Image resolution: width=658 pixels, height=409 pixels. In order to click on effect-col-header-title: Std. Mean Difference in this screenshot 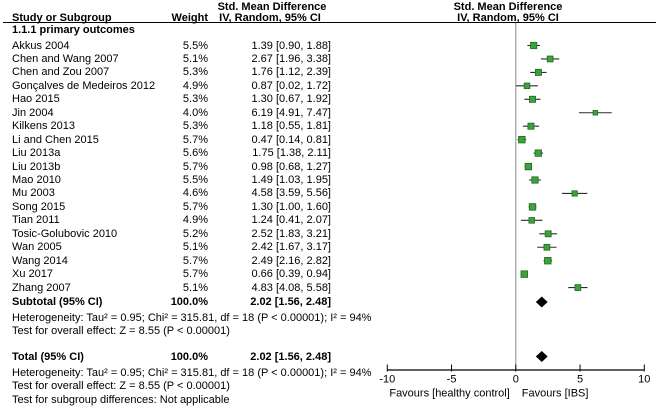, I will do `click(272, 7)`.